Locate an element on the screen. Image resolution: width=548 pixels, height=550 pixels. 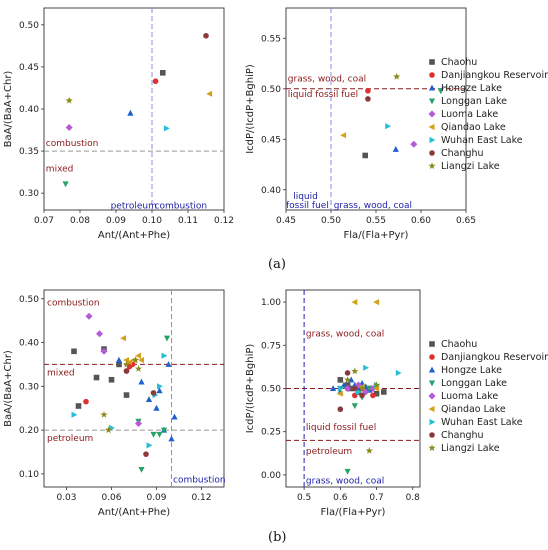
x-tick-label: 0.10 is located at coordinates (152, 221).